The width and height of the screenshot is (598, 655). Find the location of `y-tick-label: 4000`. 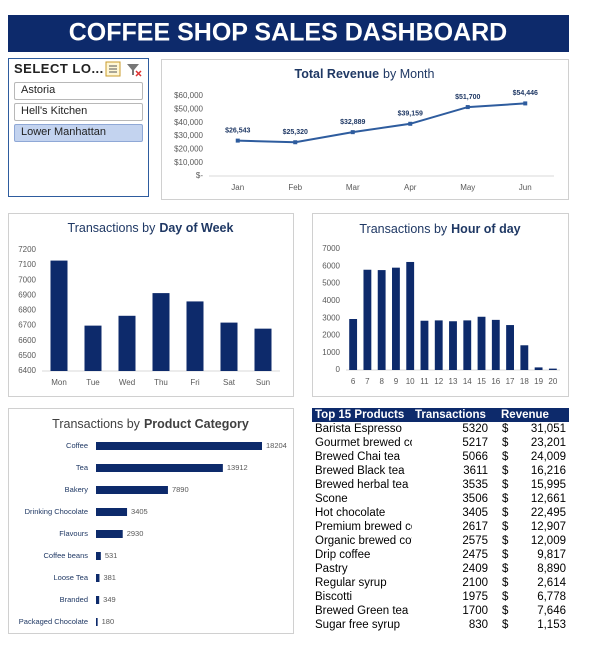

y-tick-label: 4000 is located at coordinates (331, 300).